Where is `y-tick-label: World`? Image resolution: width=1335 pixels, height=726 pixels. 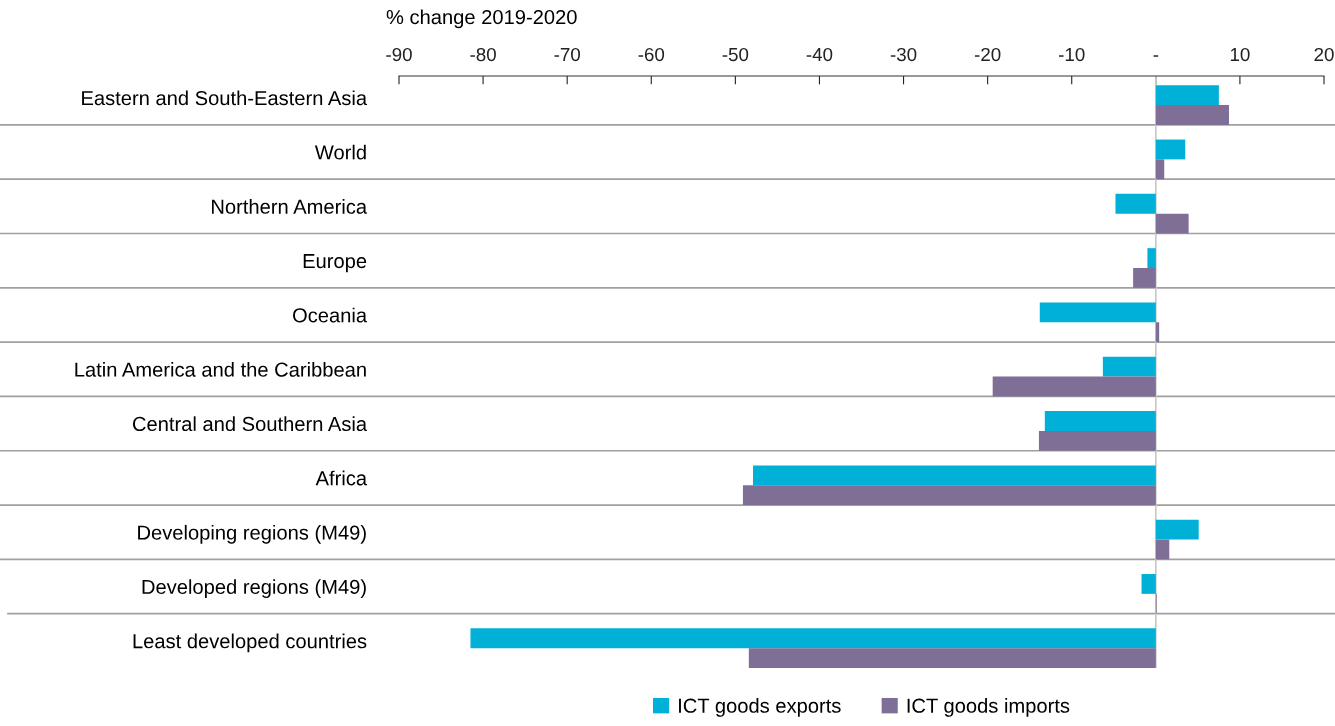
y-tick-label: World is located at coordinates (340, 152).